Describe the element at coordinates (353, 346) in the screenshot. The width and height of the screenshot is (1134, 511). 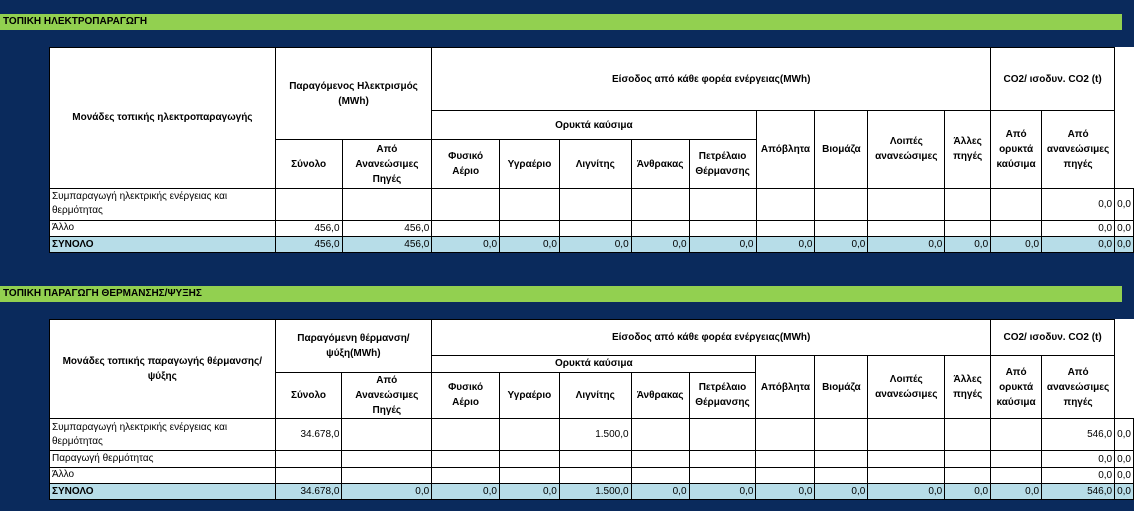
I see `produced-header: Παραγόμενη θέρμανση/ψύξη(MWh)` at that location.